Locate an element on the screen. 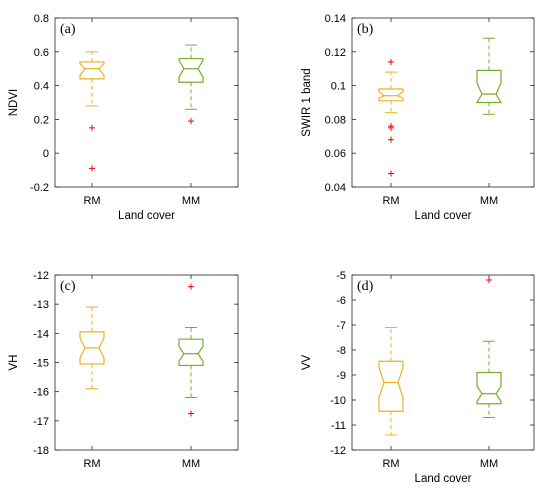 The width and height of the screenshot is (550, 491). y-tick-label: 0.04 is located at coordinates (335, 188).